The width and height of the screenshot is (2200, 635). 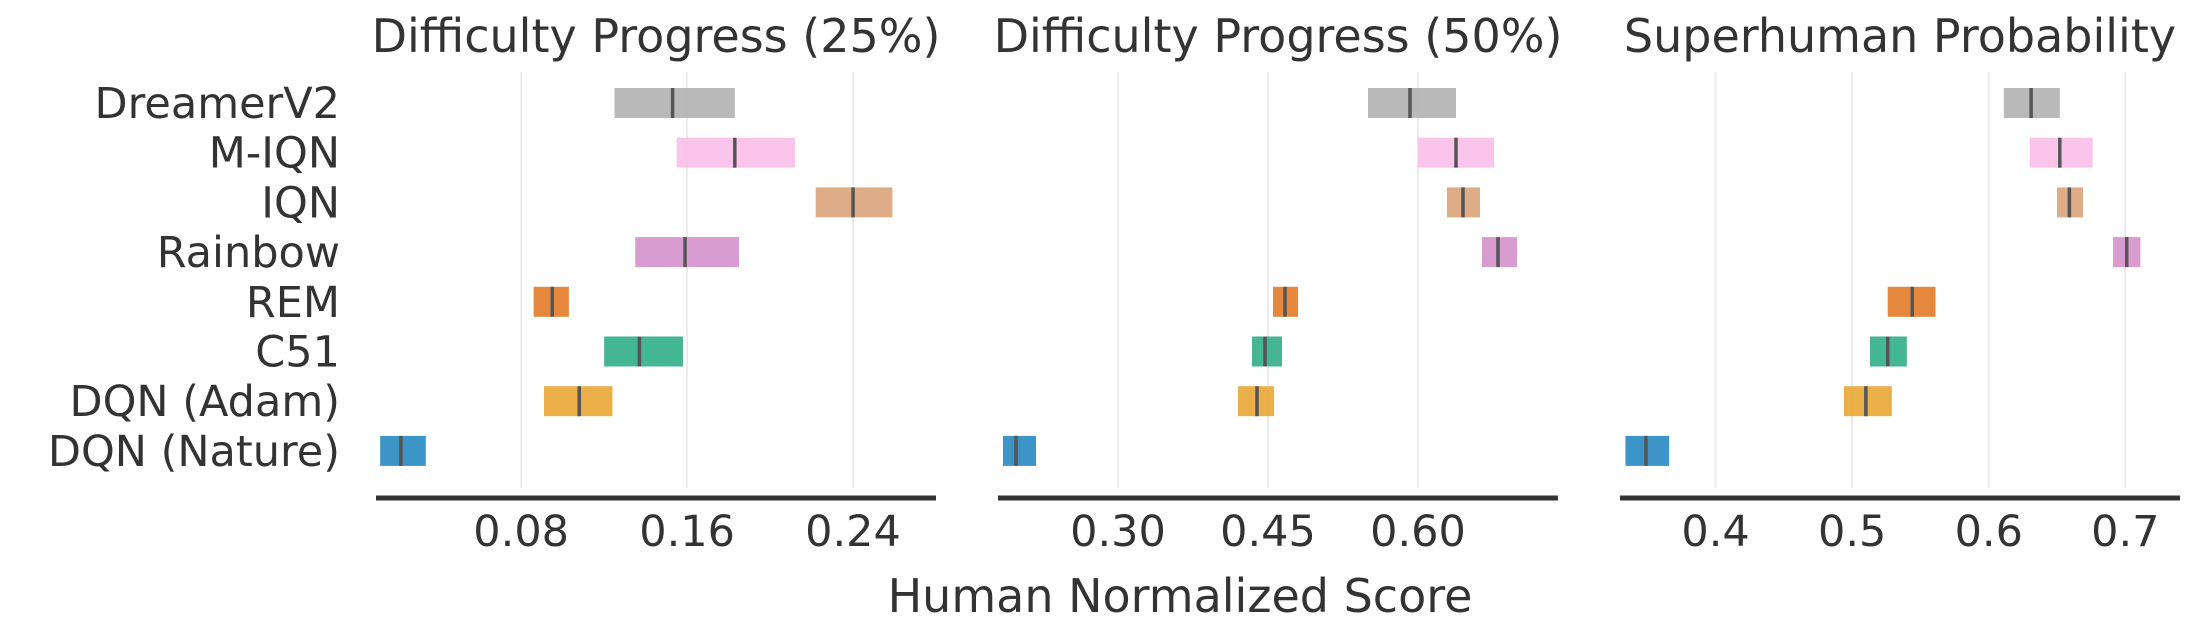 I want to click on algorithm-label-rem: REM, so click(x=293, y=303).